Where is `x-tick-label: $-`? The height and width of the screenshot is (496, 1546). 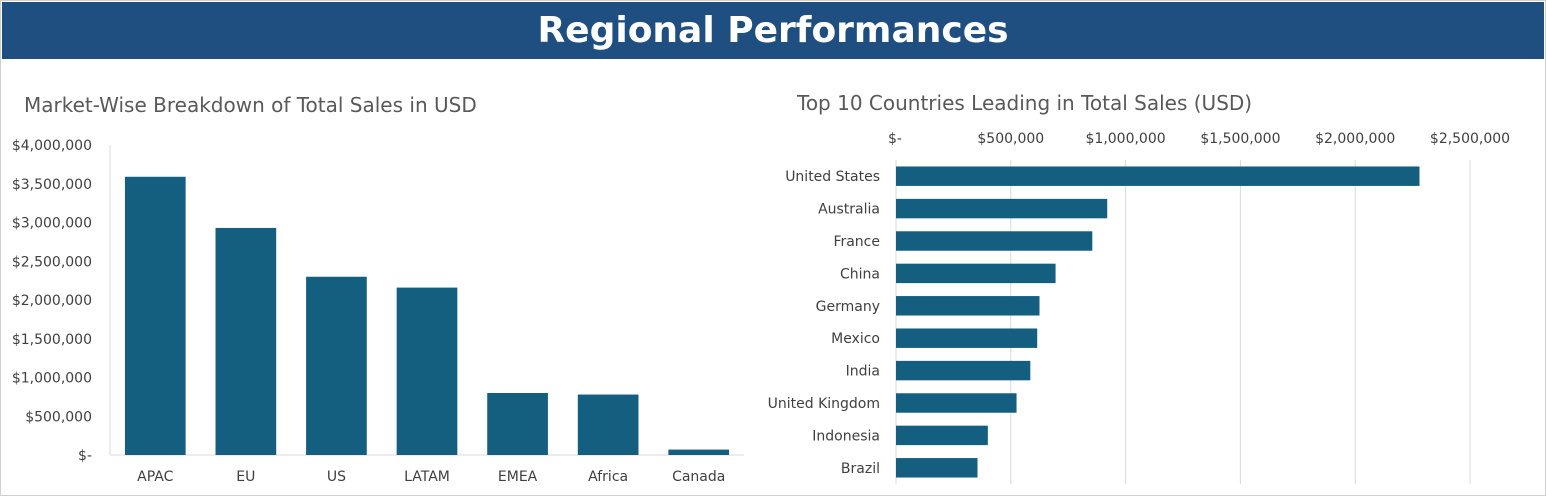
x-tick-label: $- is located at coordinates (895, 139).